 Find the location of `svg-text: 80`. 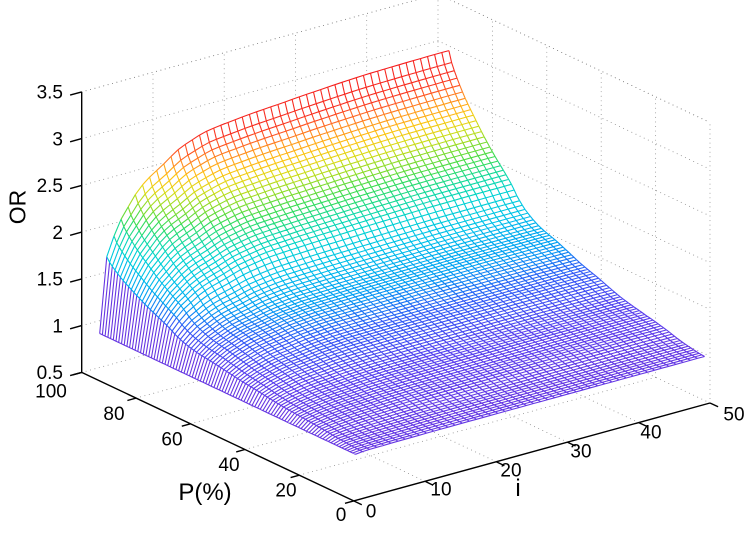

svg-text: 80 is located at coordinates (113, 414).